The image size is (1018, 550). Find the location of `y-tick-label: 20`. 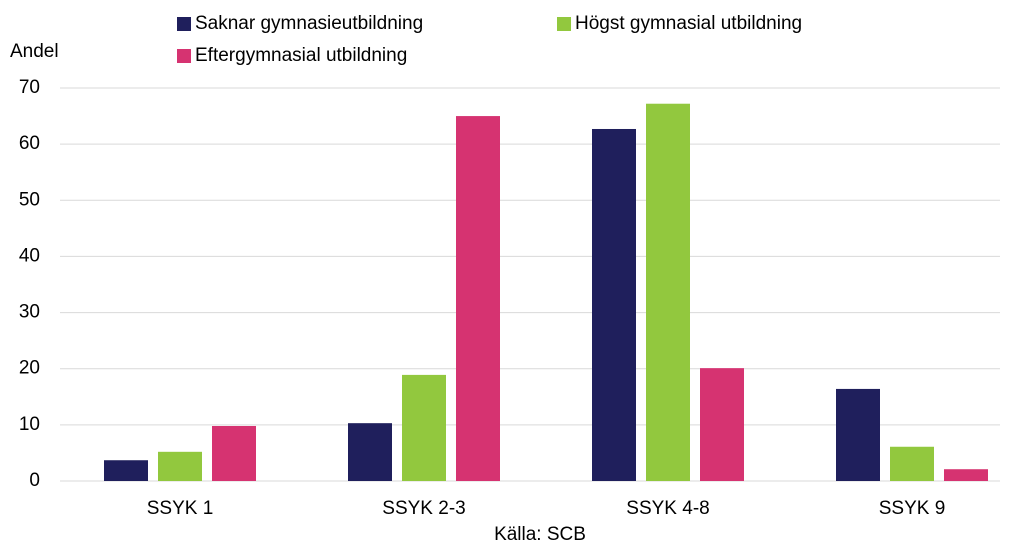

y-tick-label: 20 is located at coordinates (29, 368).